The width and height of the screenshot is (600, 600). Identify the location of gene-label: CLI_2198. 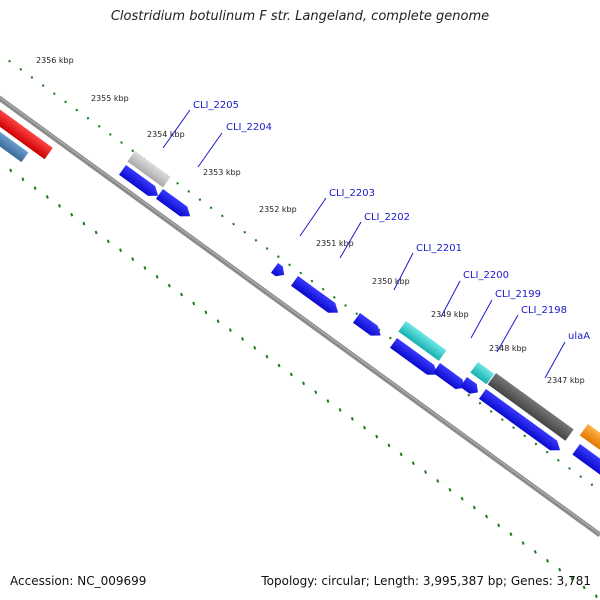
(544, 310).